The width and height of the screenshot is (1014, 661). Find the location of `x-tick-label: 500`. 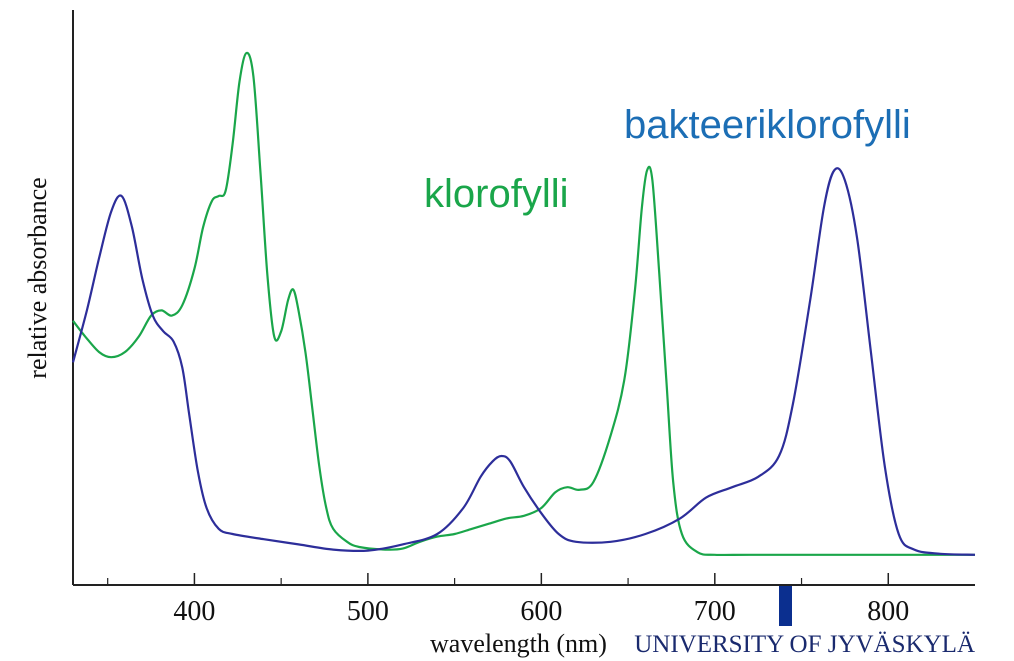

x-tick-label: 500 is located at coordinates (368, 611).